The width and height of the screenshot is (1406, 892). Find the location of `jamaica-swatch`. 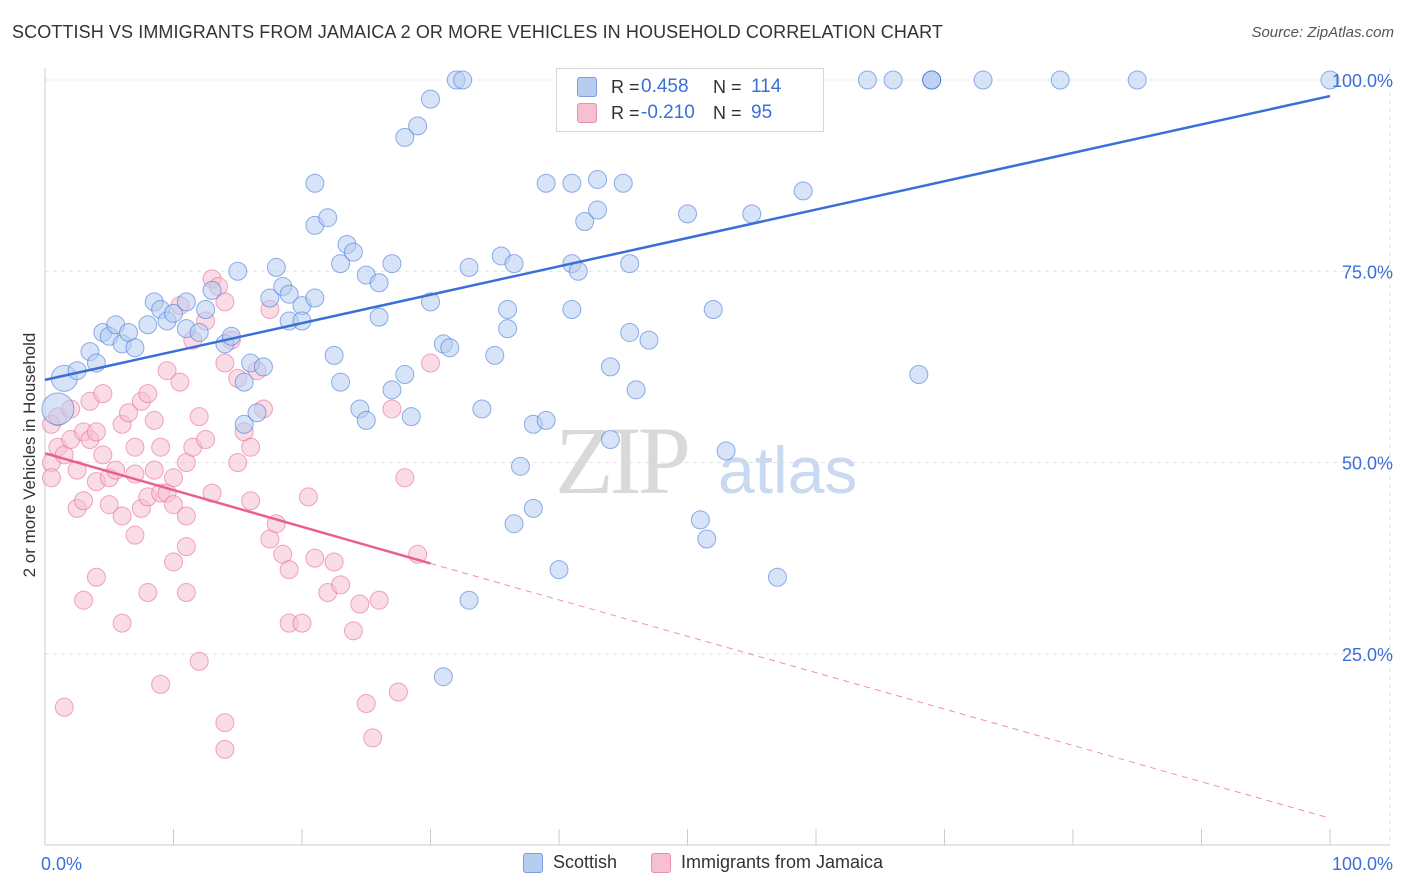

jamaica-swatch is located at coordinates (587, 113).